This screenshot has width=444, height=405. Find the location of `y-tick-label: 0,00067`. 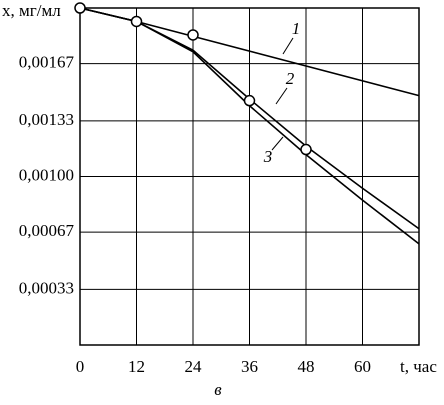

y-tick-label: 0,00067 is located at coordinates (47, 230).